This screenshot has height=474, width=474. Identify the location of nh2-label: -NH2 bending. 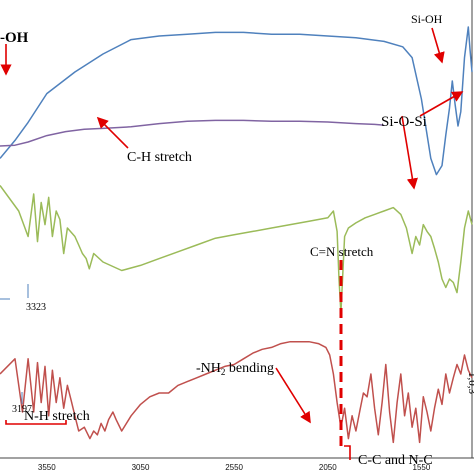
(235, 369).